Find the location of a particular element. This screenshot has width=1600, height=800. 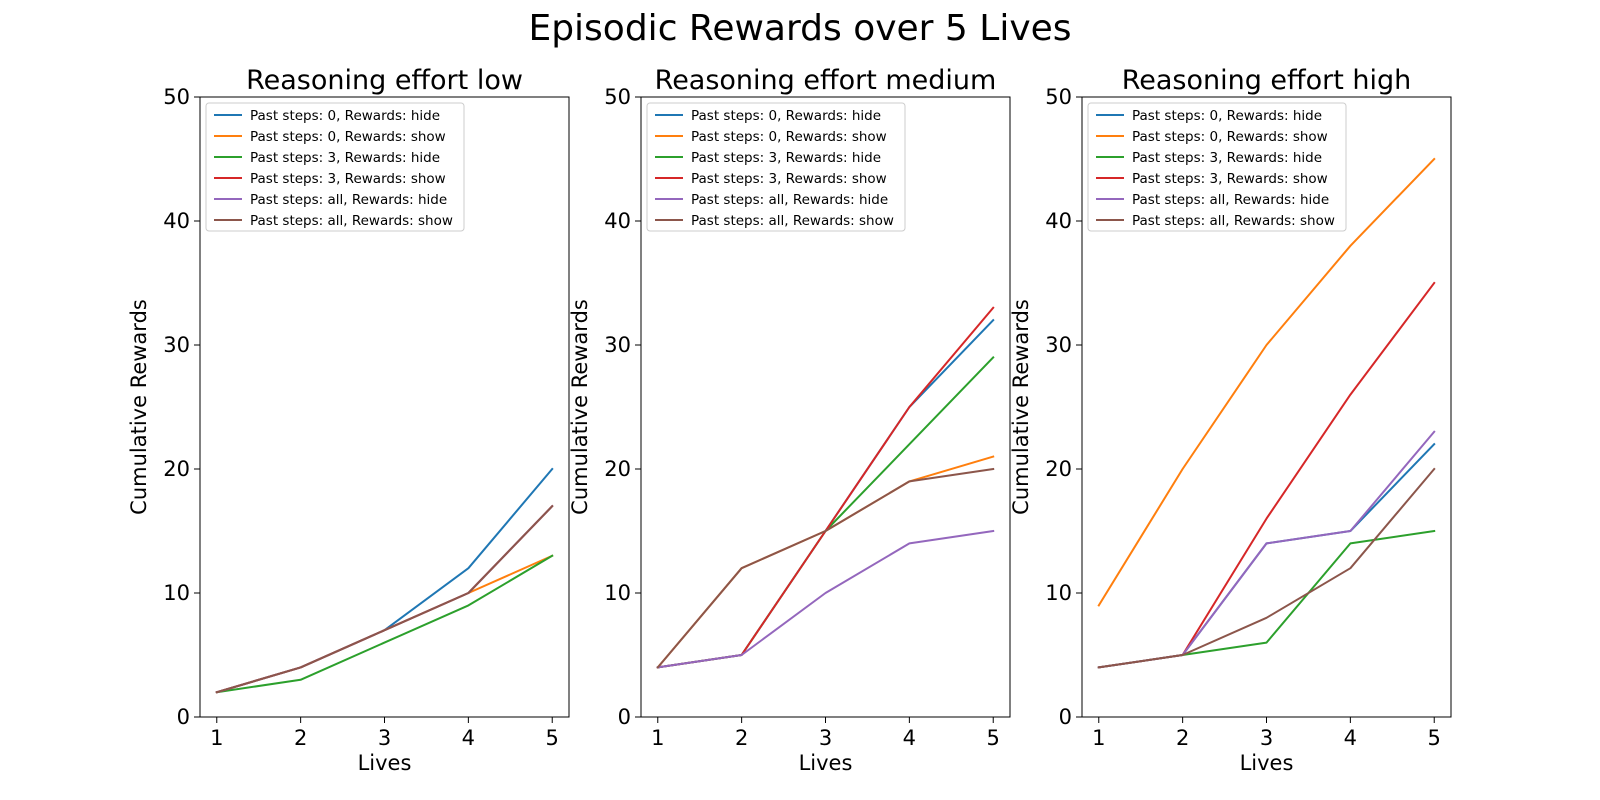

chart-title: Reasoning effort high is located at coordinates (1267, 80).